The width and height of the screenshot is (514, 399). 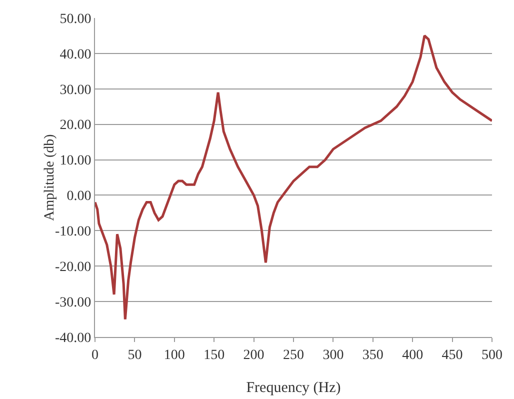 I want to click on x-tick-label: 150, so click(x=214, y=355).